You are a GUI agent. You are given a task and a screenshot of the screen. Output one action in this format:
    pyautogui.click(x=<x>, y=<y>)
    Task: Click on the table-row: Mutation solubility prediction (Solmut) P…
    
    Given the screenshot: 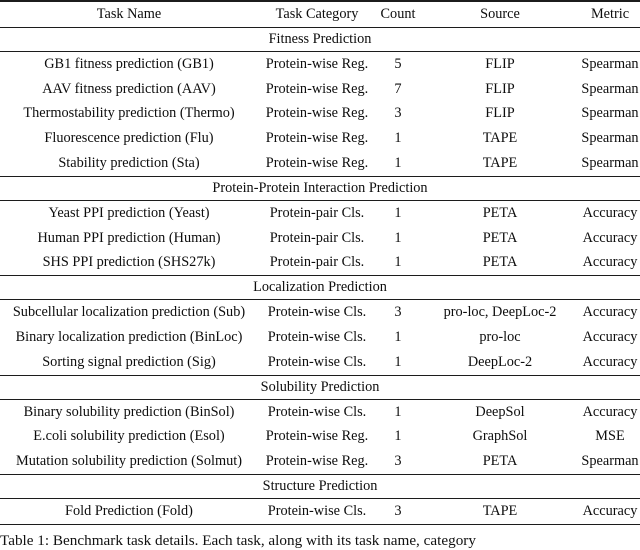 What is the action you would take?
    pyautogui.click(x=320, y=461)
    